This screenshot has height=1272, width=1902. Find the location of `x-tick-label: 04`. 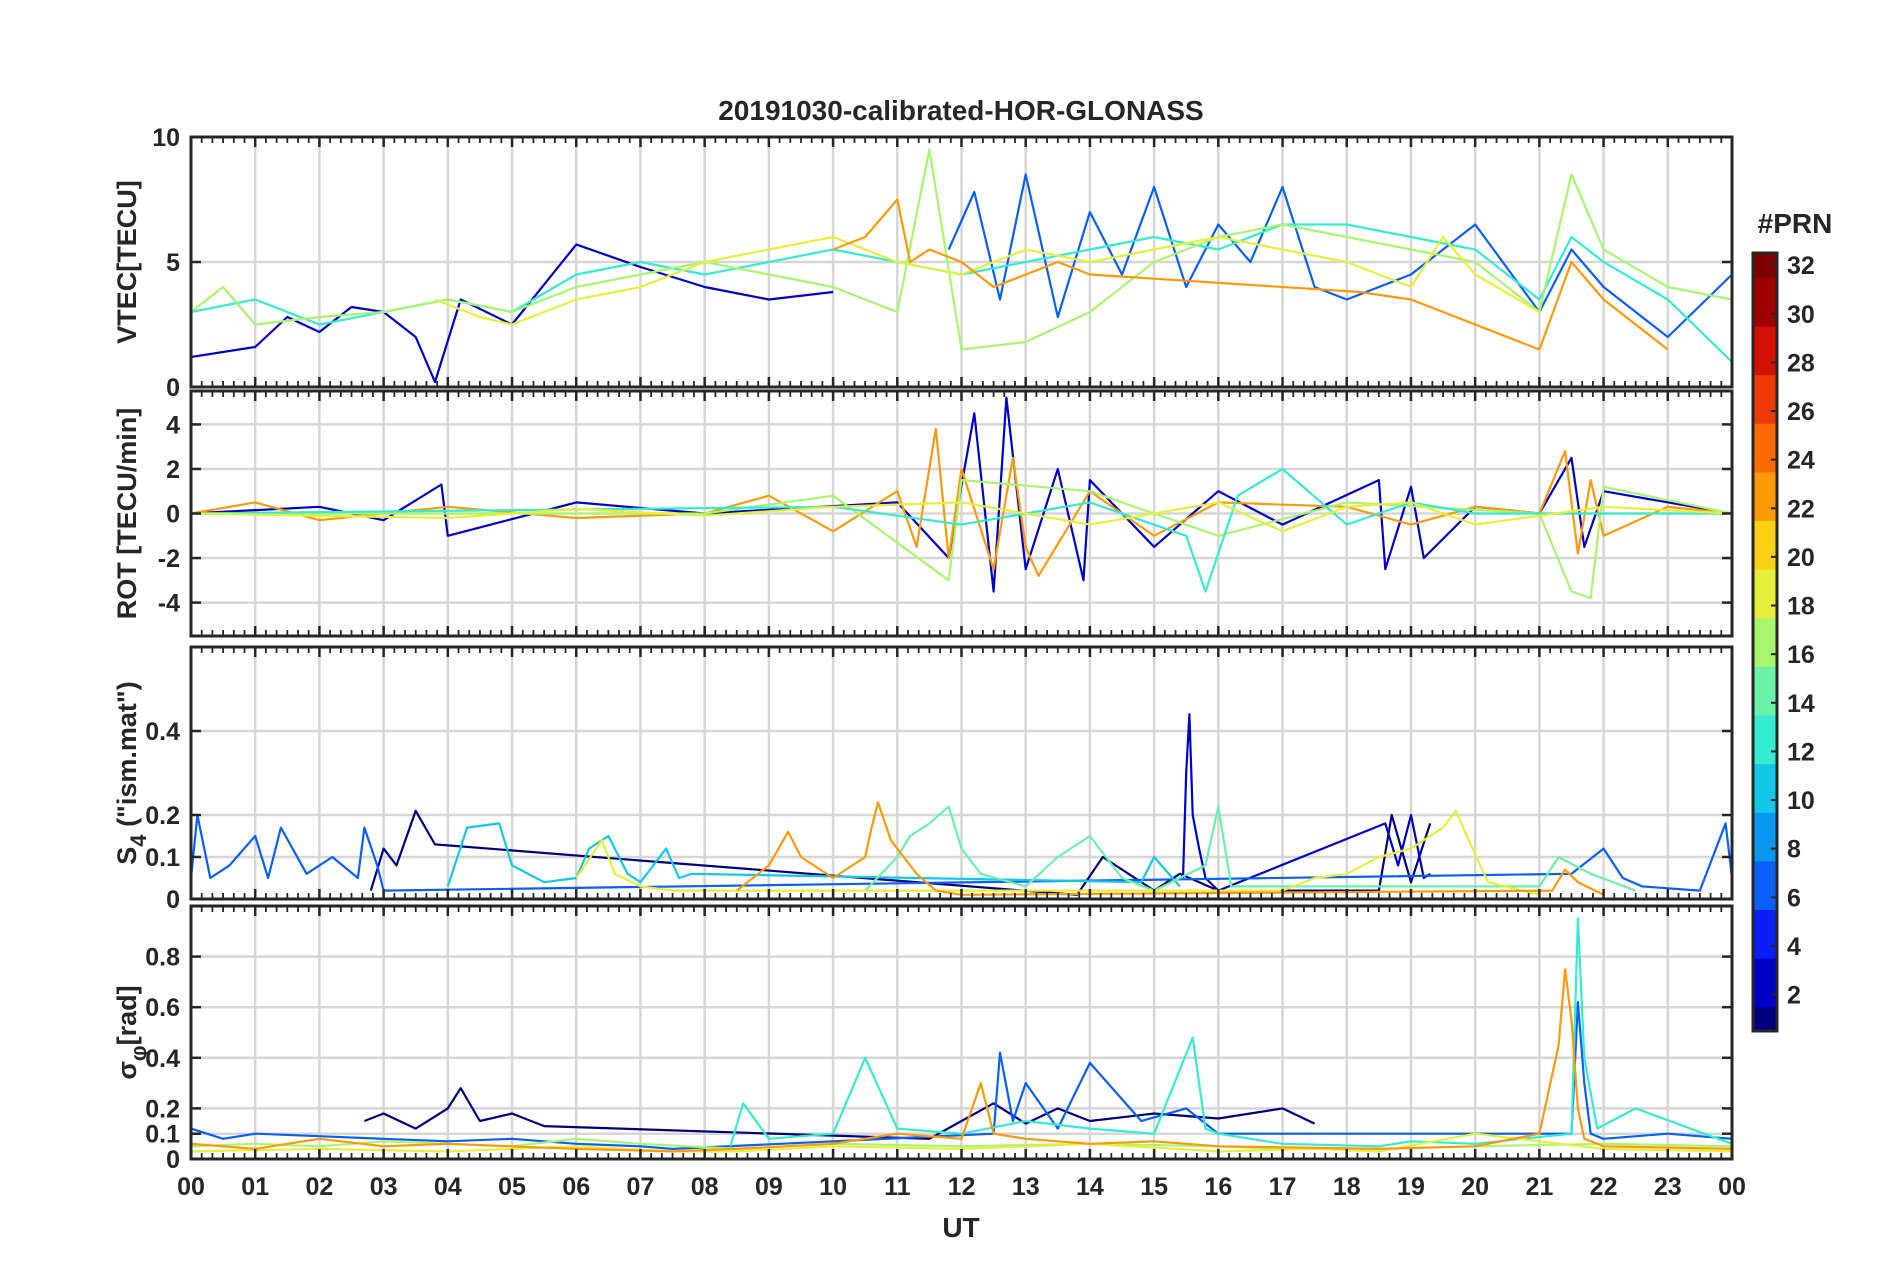

x-tick-label: 04 is located at coordinates (448, 1187).